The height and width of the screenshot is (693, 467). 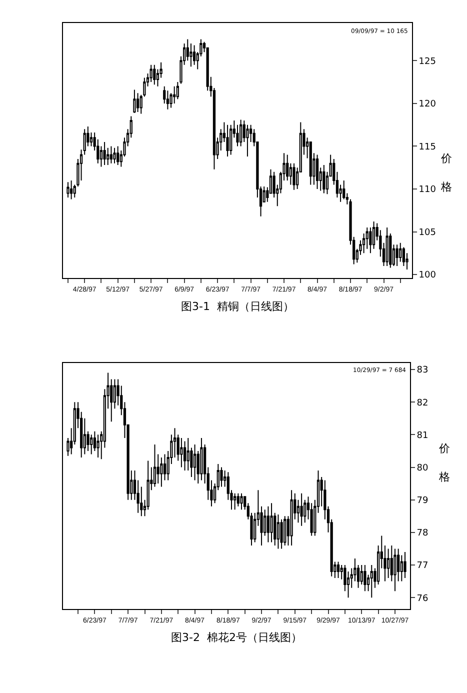 I want to click on y-tick-label: 82, so click(x=422, y=403).